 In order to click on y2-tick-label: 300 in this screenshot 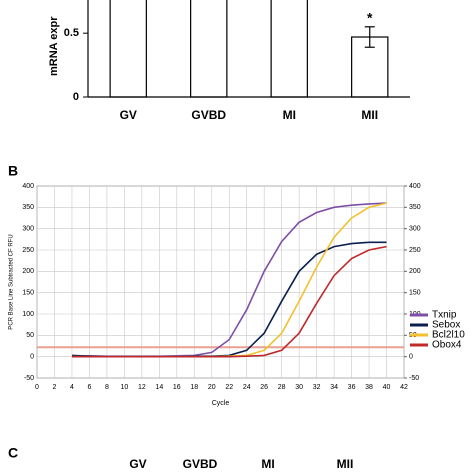, I will do `click(415, 229)`.